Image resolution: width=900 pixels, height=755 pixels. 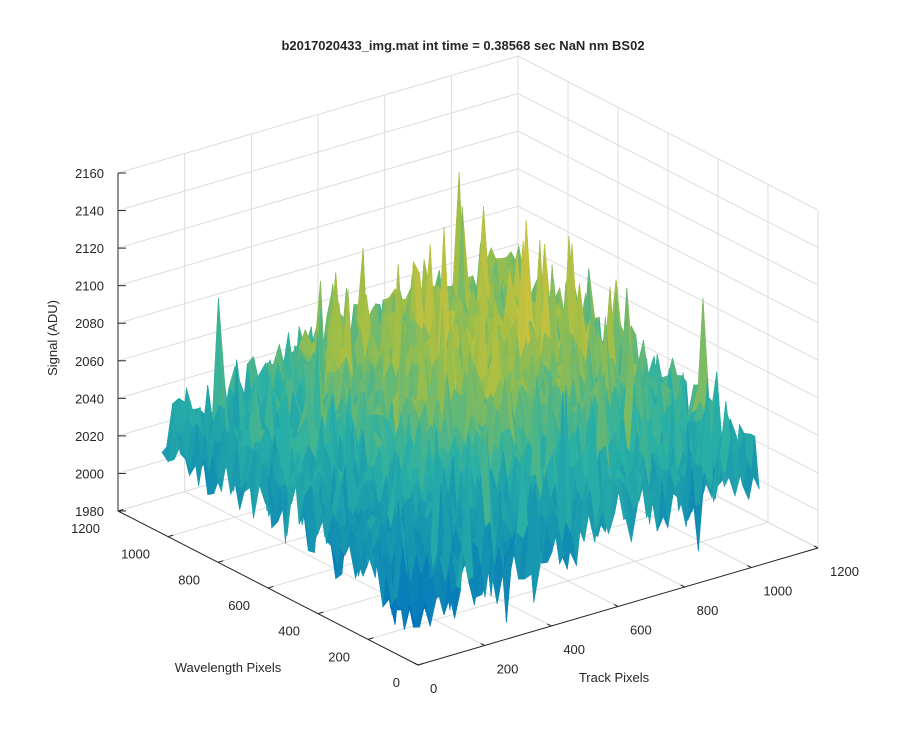 I want to click on y-tick-label: 1000, so click(x=135, y=554).